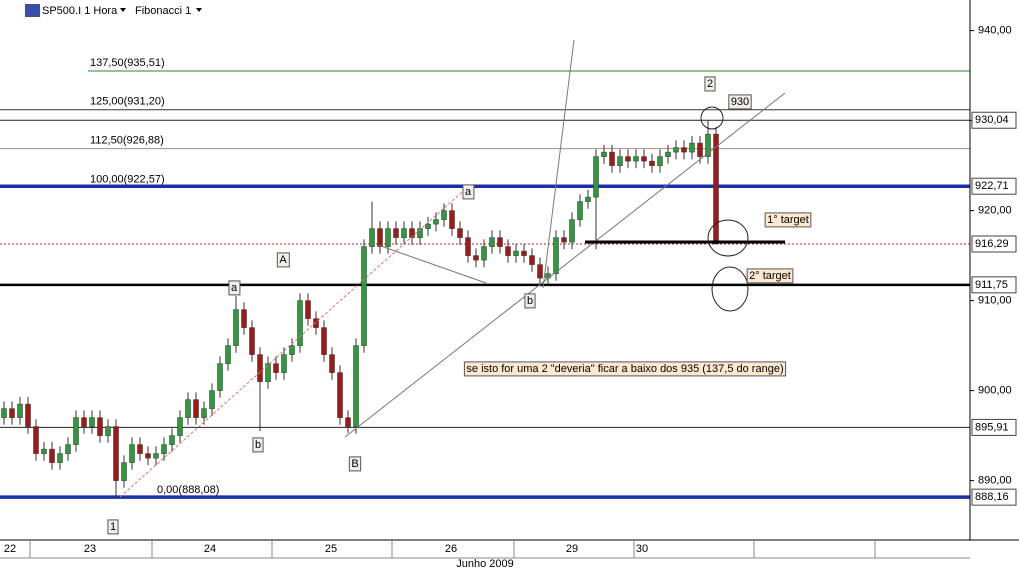  I want to click on fib-label: 112,50(926,88), so click(127, 141).